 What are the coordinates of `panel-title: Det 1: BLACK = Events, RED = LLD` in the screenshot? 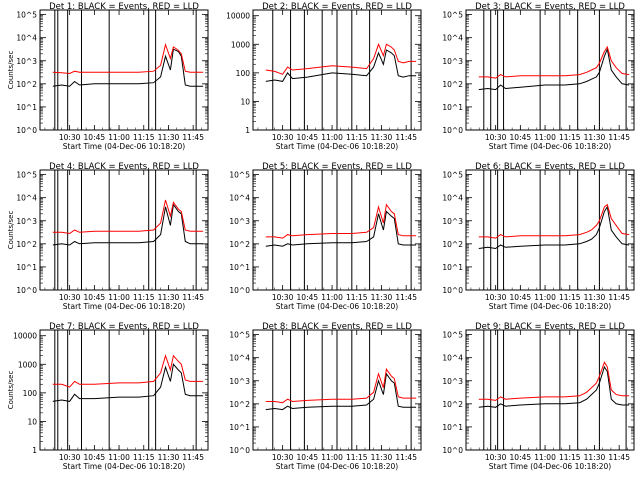 It's located at (124, 7).